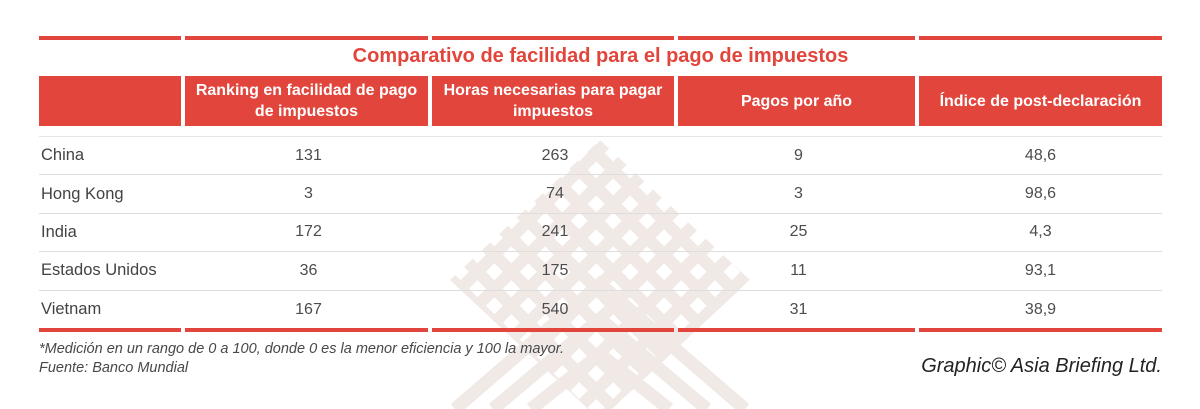 This screenshot has width=1200, height=409. Describe the element at coordinates (59, 231) in the screenshot. I see `row-label: India` at that location.